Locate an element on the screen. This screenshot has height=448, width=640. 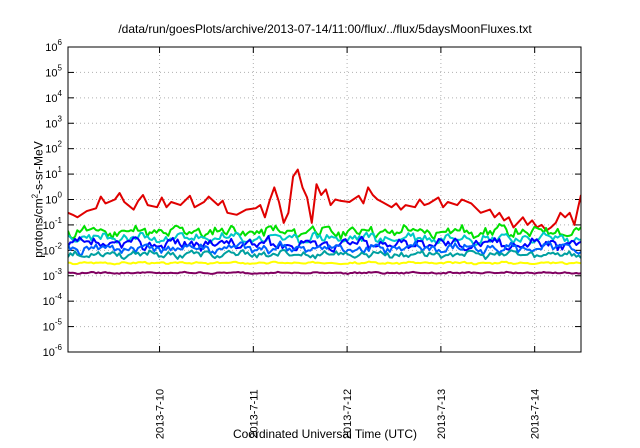
x-tick-label: 2013-7-11 is located at coordinates (254, 413).